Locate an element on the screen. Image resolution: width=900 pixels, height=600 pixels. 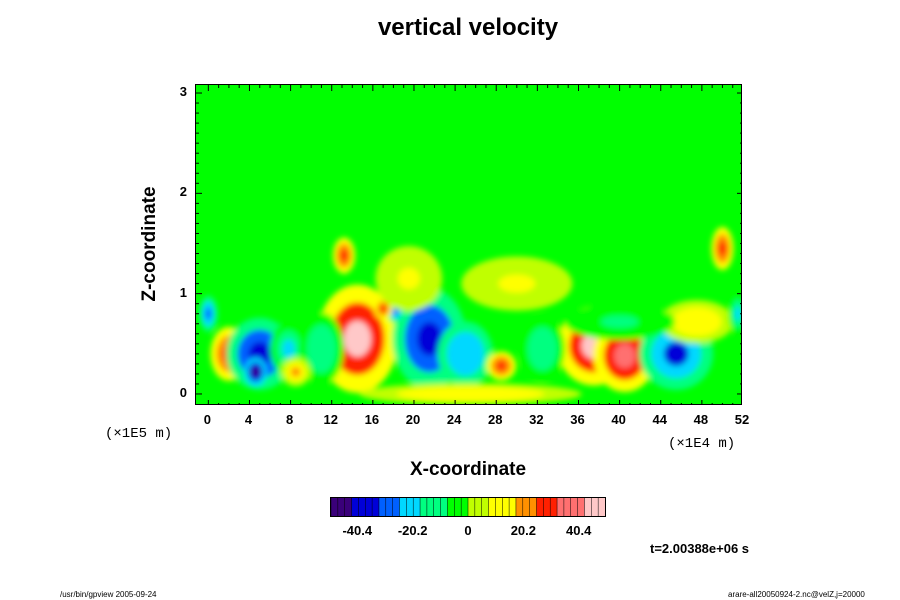
y-tick-label: 1 is located at coordinates (183, 292).